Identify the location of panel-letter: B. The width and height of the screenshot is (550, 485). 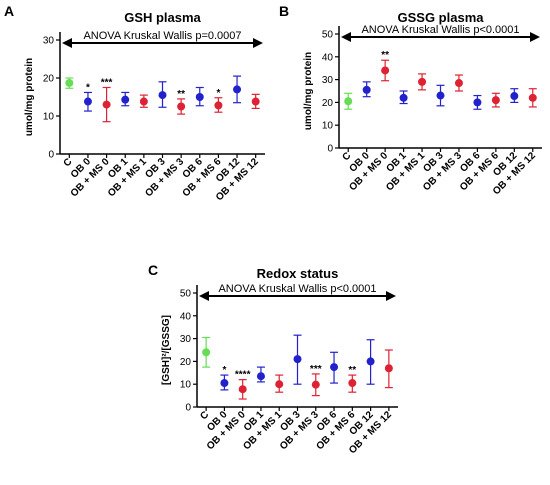
(284, 11).